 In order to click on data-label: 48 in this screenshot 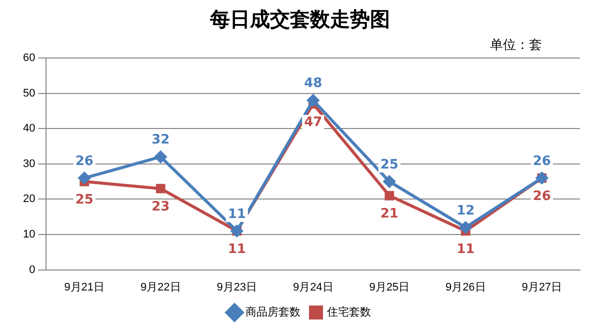, I will do `click(313, 84)`.